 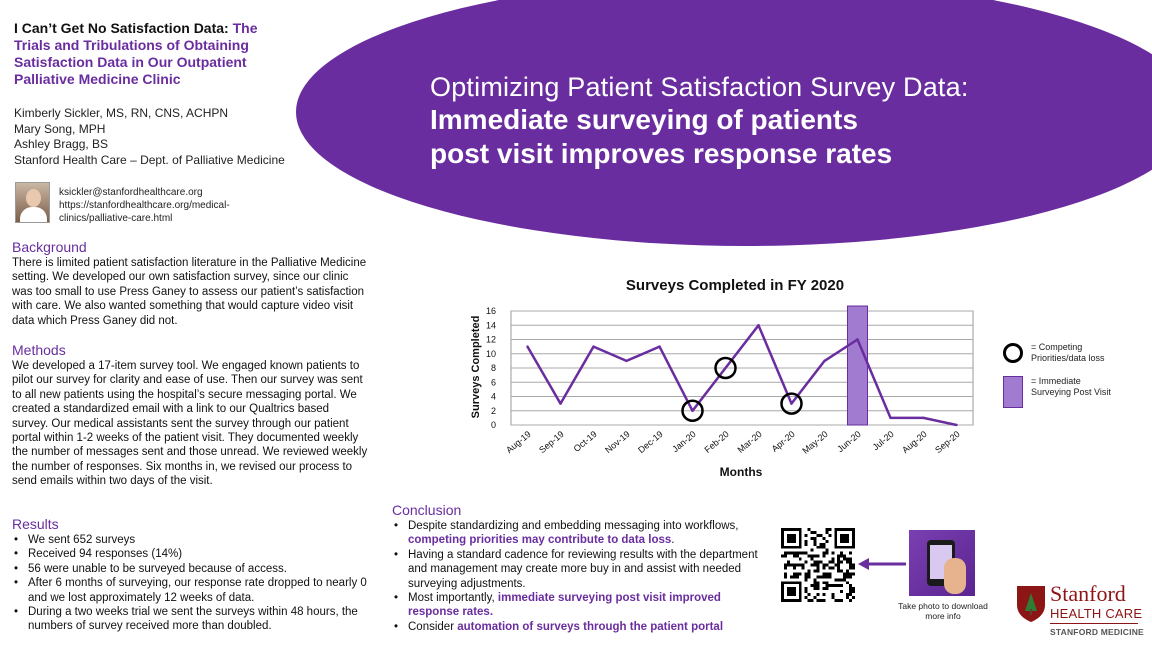 What do you see at coordinates (518, 442) in the screenshot?
I see `chart-x-tick-label: Aug-19` at bounding box center [518, 442].